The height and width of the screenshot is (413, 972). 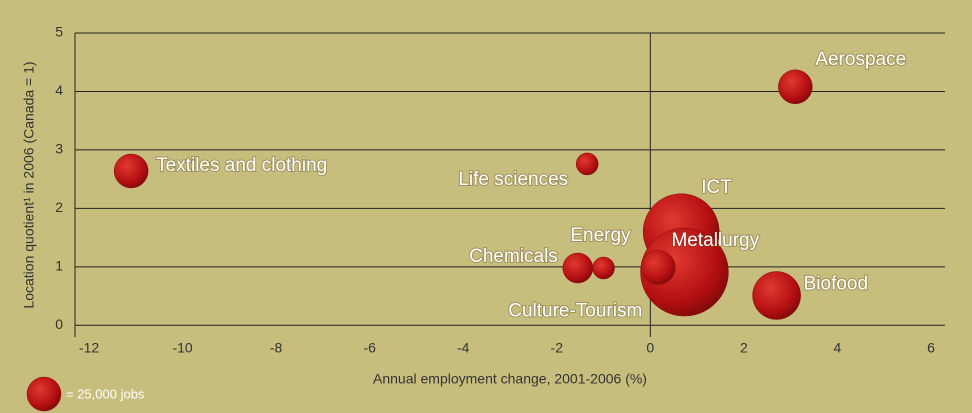 What do you see at coordinates (715, 240) in the screenshot?
I see `point-label: Metallurgy` at bounding box center [715, 240].